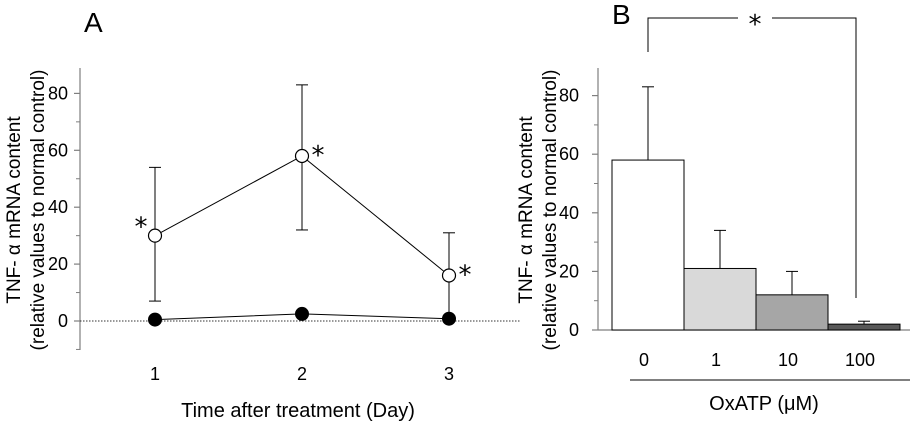 The image size is (916, 426). Describe the element at coordinates (644, 360) in the screenshot. I see `panel-b-xtick-label: 0` at that location.